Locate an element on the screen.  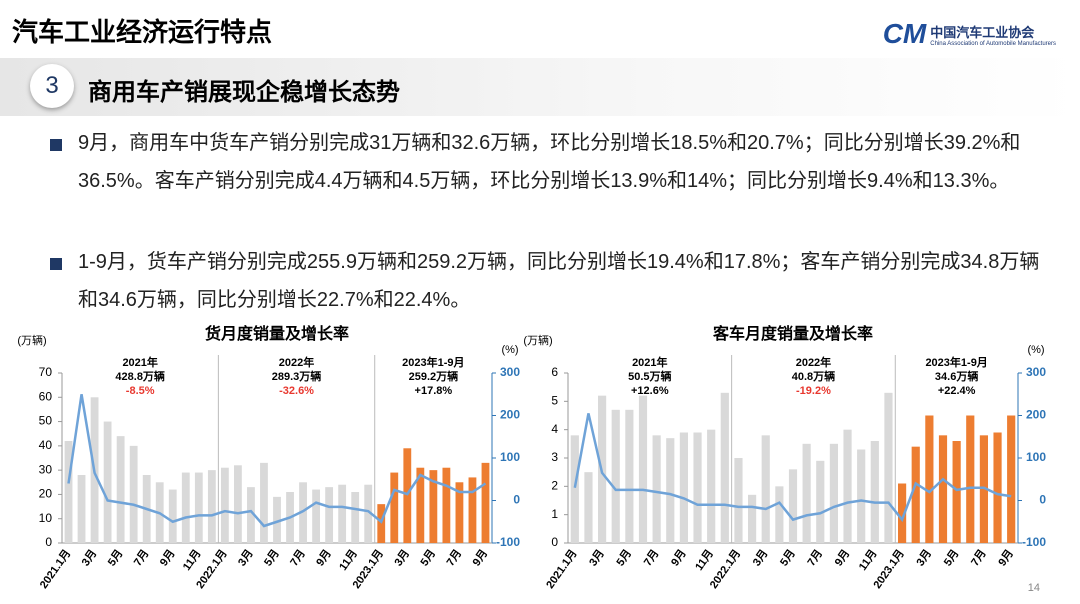
annotation-total: 40.8万辆 is located at coordinates (813, 376).